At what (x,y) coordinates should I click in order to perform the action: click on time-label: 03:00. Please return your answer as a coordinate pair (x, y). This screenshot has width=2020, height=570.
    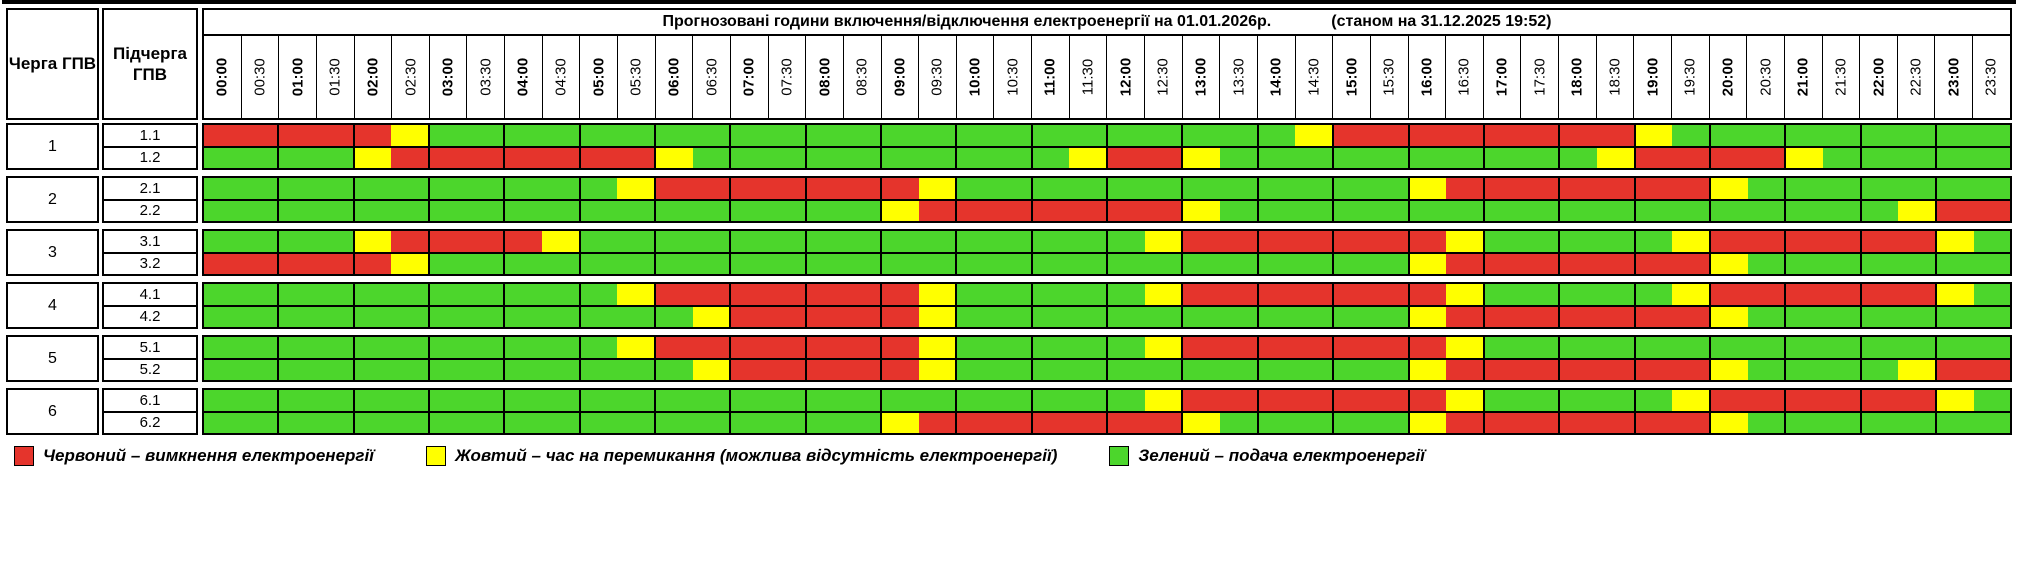
    Looking at the image, I should click on (448, 77).